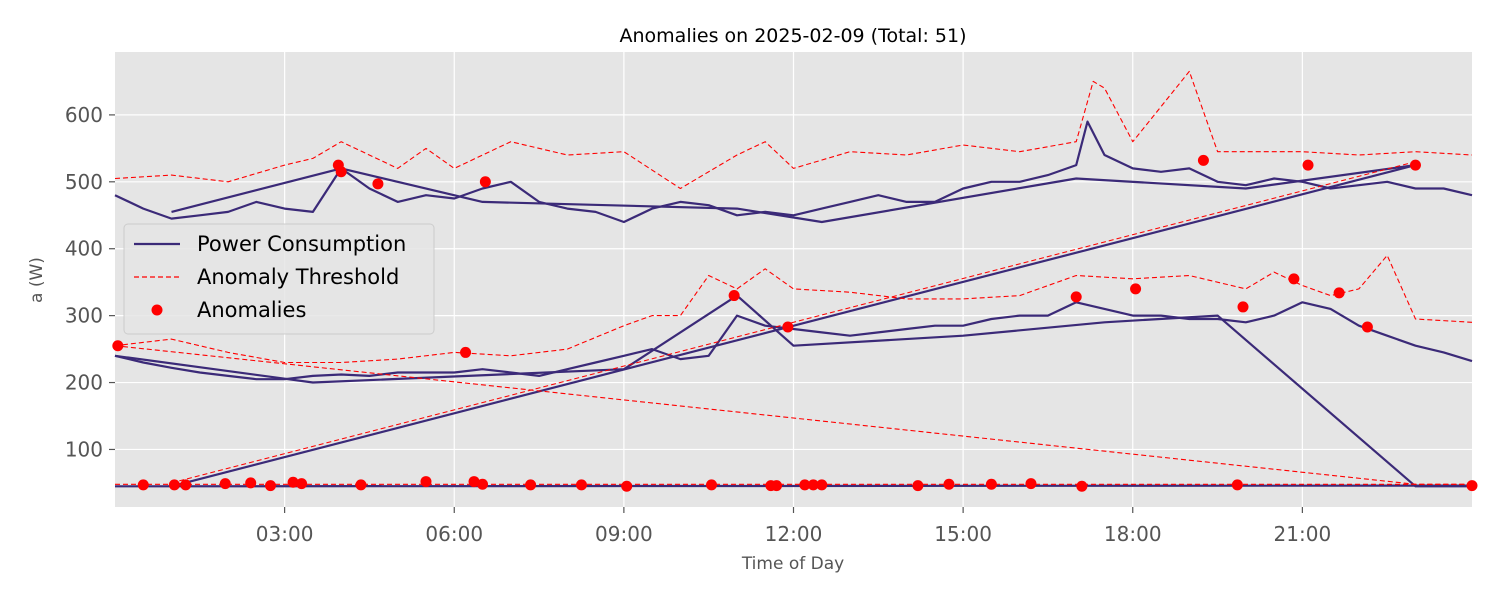 The height and width of the screenshot is (600, 1500). I want to click on legend-box, so click(279, 279).